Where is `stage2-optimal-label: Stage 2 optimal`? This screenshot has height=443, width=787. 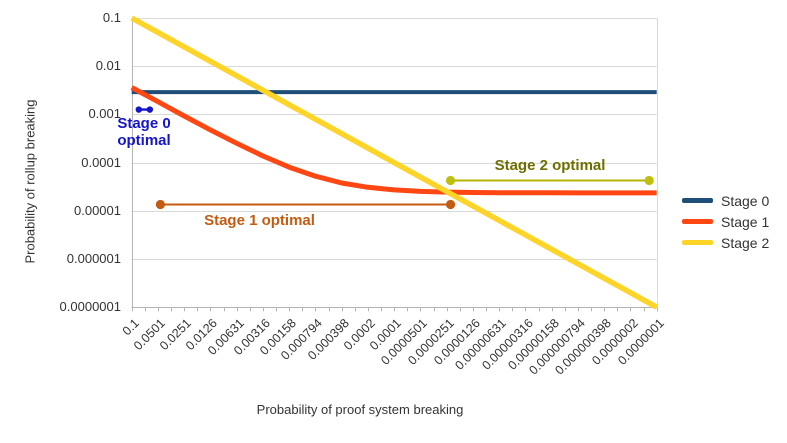 stage2-optimal-label: Stage 2 optimal is located at coordinates (550, 165).